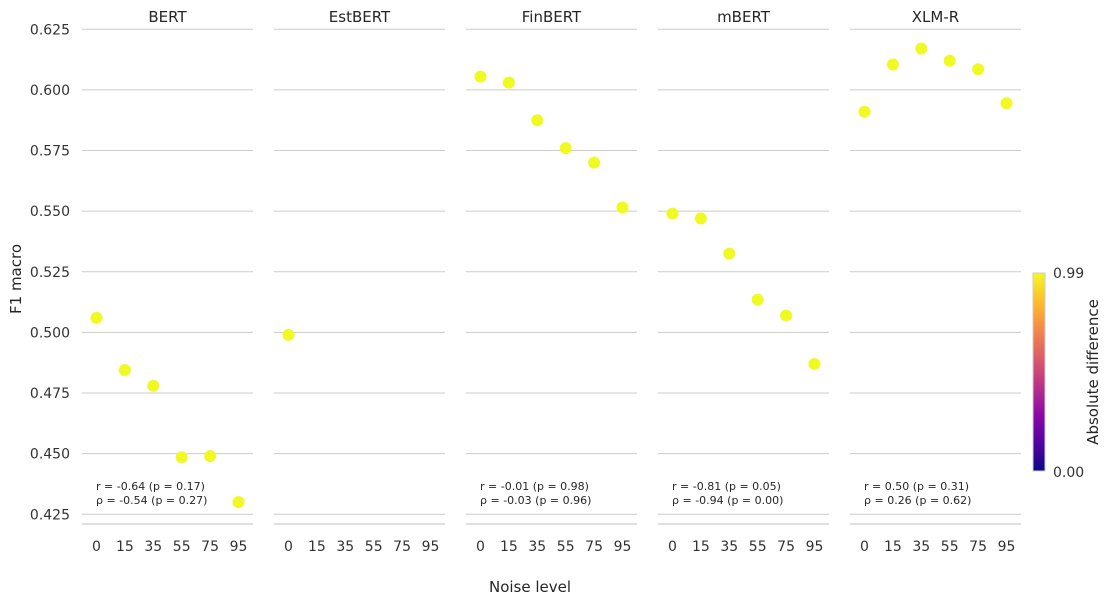 The width and height of the screenshot is (1112, 605). What do you see at coordinates (935, 17) in the screenshot?
I see `panel-title: XLM-R` at bounding box center [935, 17].